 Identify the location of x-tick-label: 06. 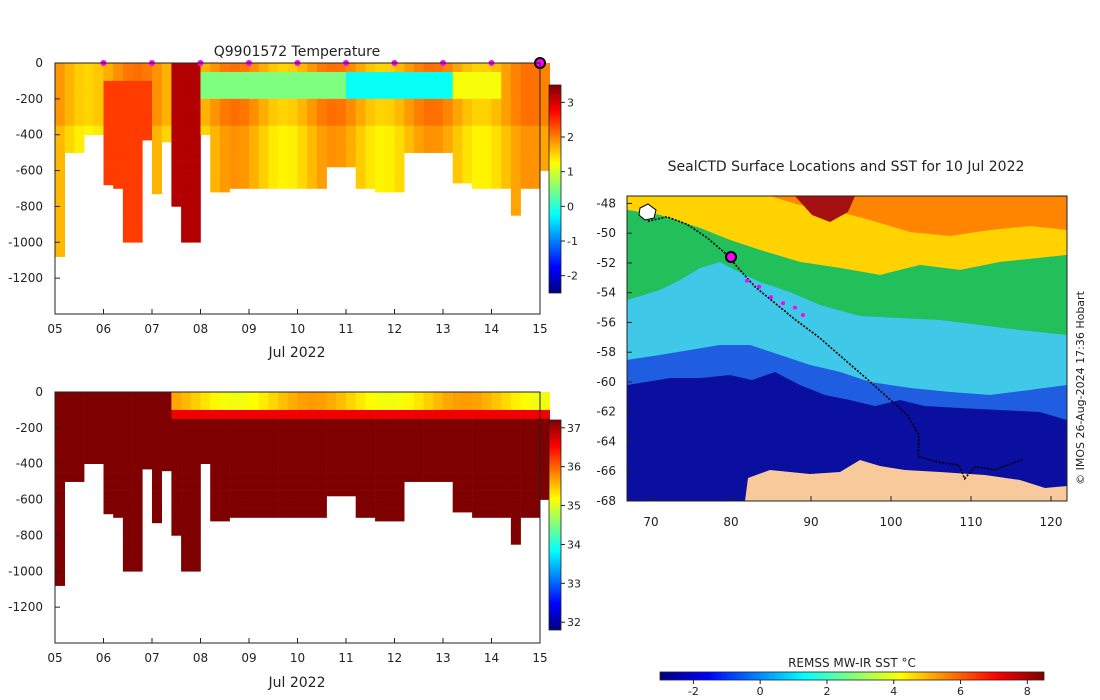
(103, 658).